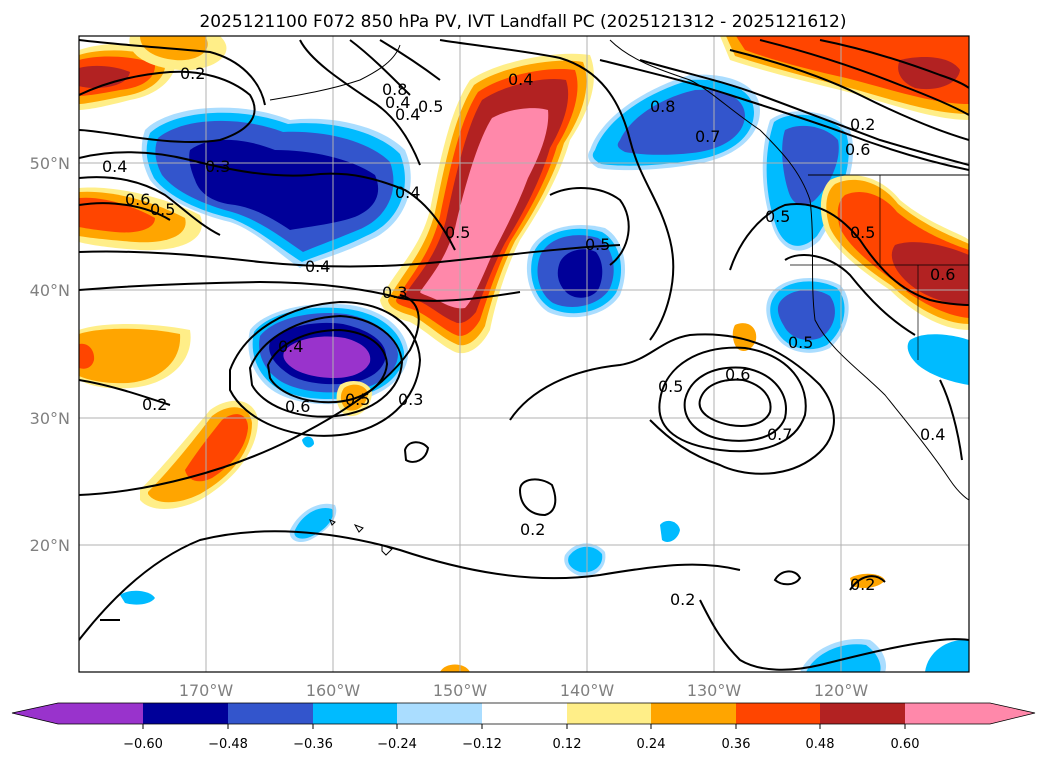 The height and width of the screenshot is (765, 1047). Describe the element at coordinates (50, 354) in the screenshot. I see `latitude-labels: 50°N 40°N 30°N 20°N` at that location.